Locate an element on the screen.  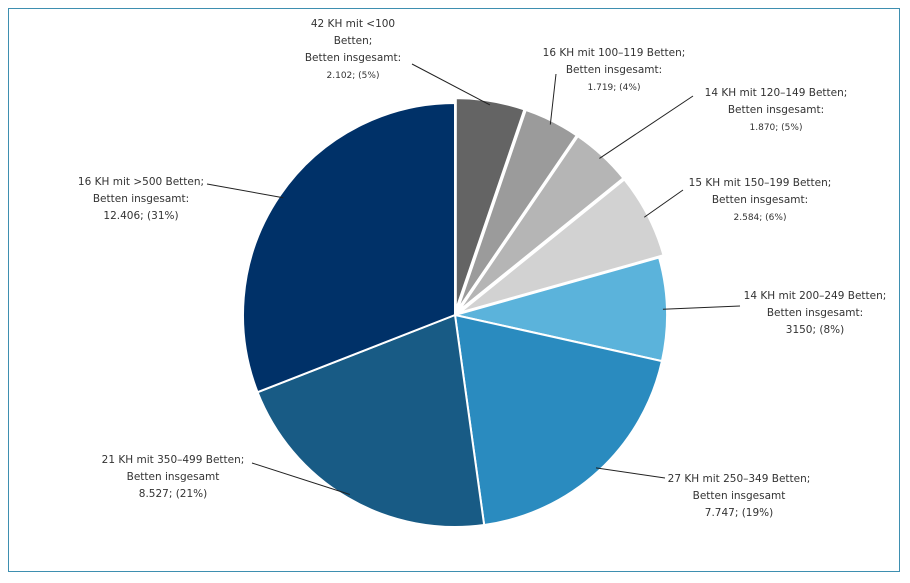
slice-label-1-line-1: 42 KH mit <100 is located at coordinates (353, 24).